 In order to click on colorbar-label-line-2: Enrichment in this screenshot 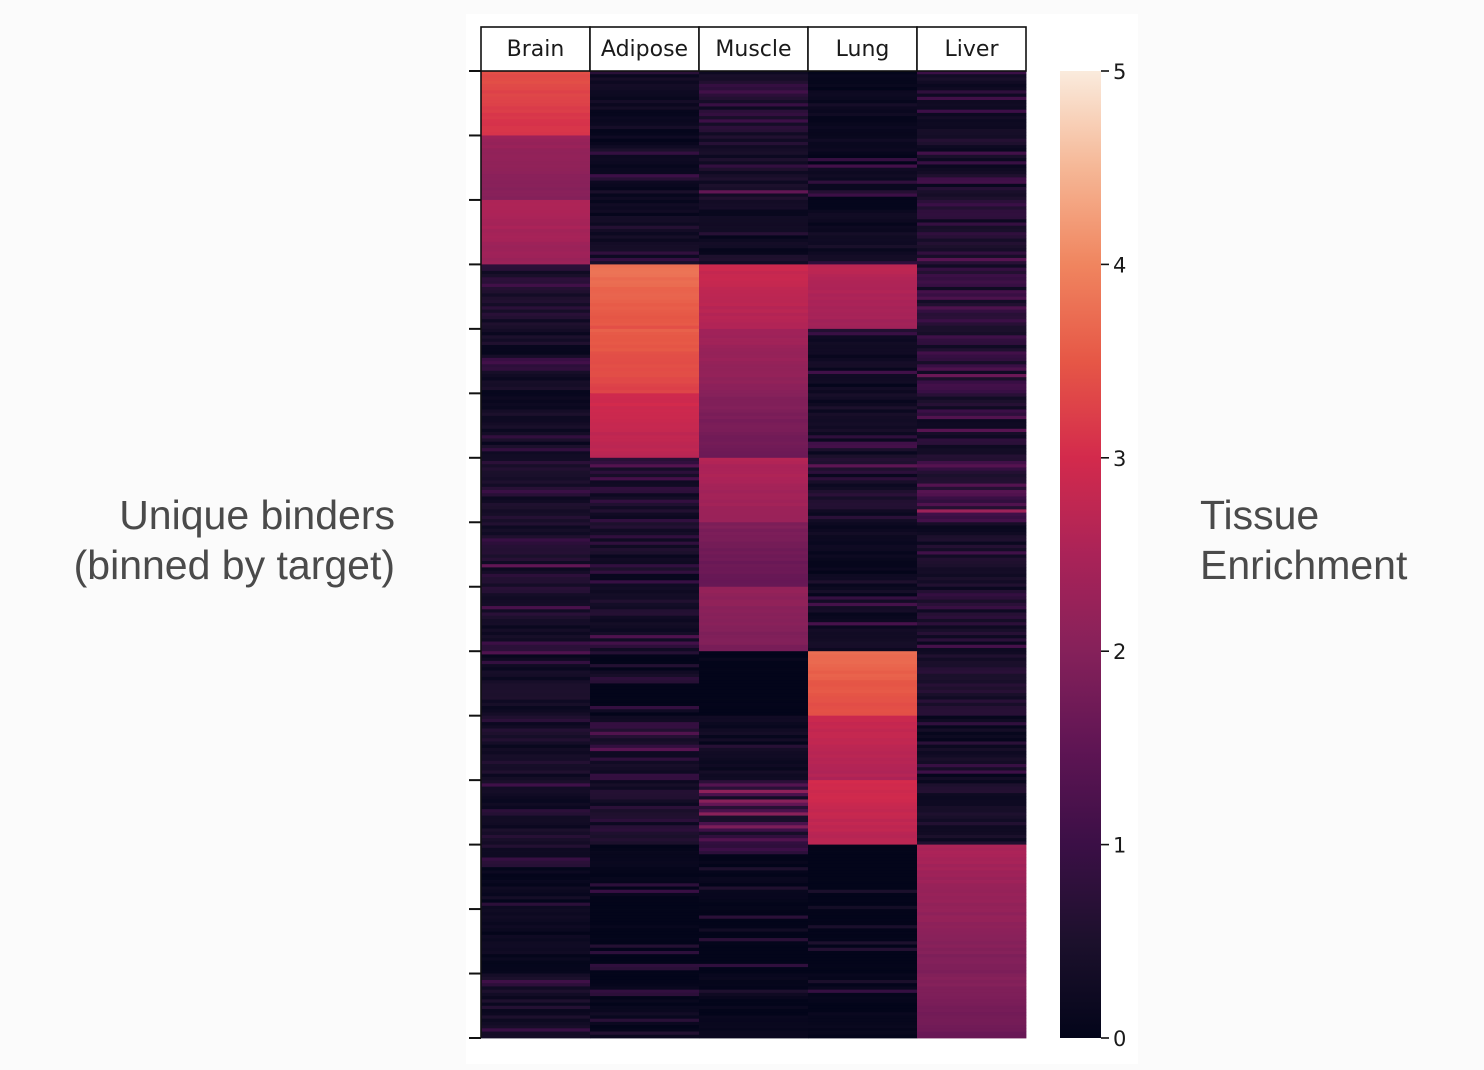, I will do `click(1304, 565)`.